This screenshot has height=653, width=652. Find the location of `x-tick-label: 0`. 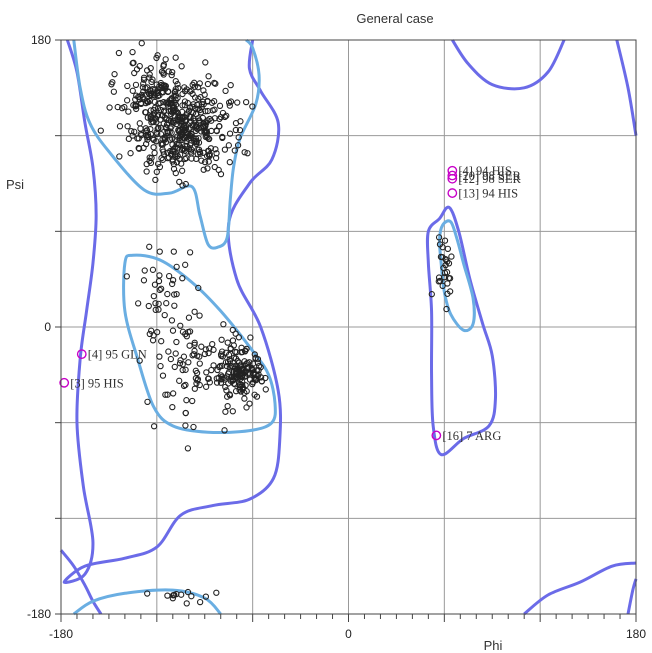

x-tick-label: 0 is located at coordinates (348, 634).